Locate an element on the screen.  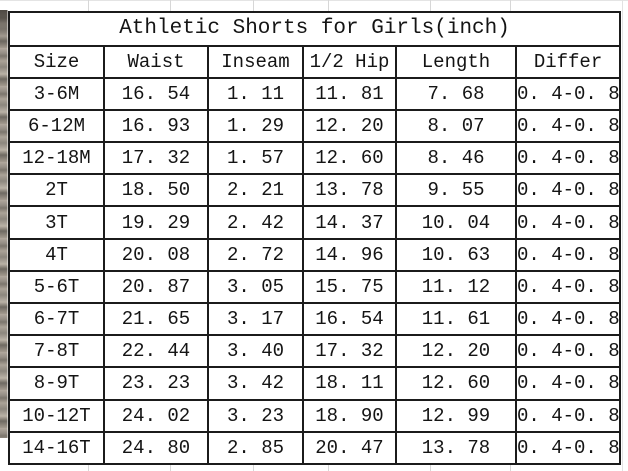
table-row: 2T 18. 50 2. 21 13. 78 9. 55 0. 4-0. 8 is located at coordinates (315, 190).